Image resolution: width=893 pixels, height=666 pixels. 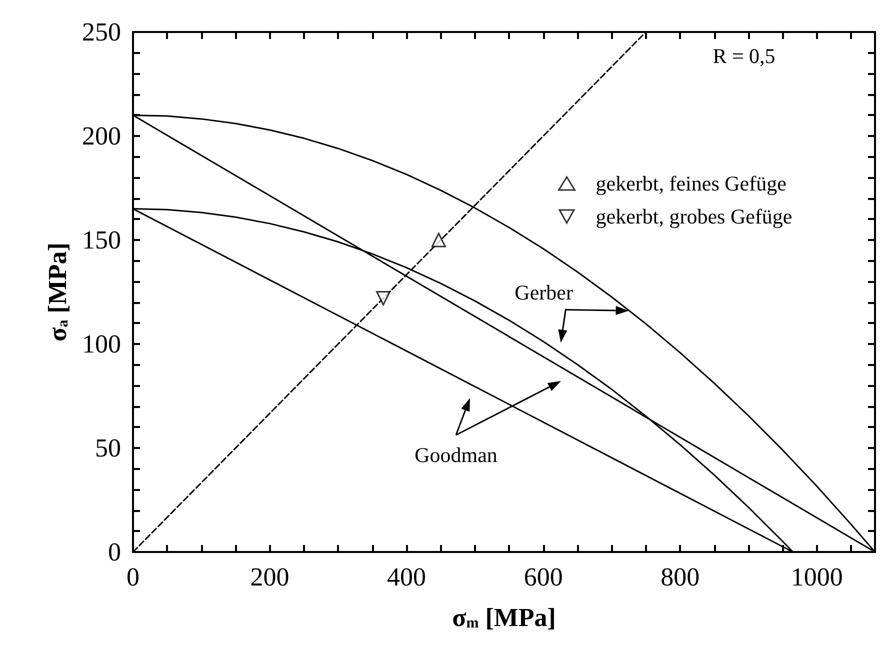 I want to click on x-tick-label: 400, so click(x=406, y=577).